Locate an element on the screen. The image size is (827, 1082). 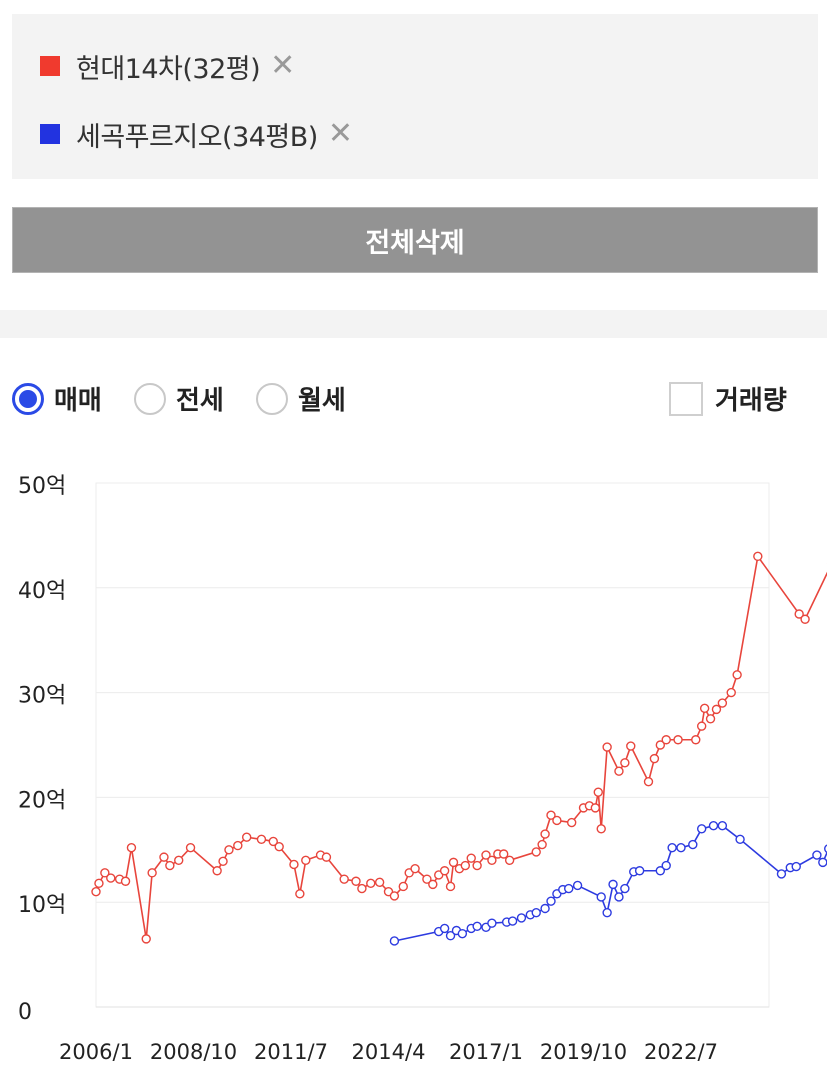
legend-label-hyundai14: 현대14차(32평) is located at coordinates (168, 69).